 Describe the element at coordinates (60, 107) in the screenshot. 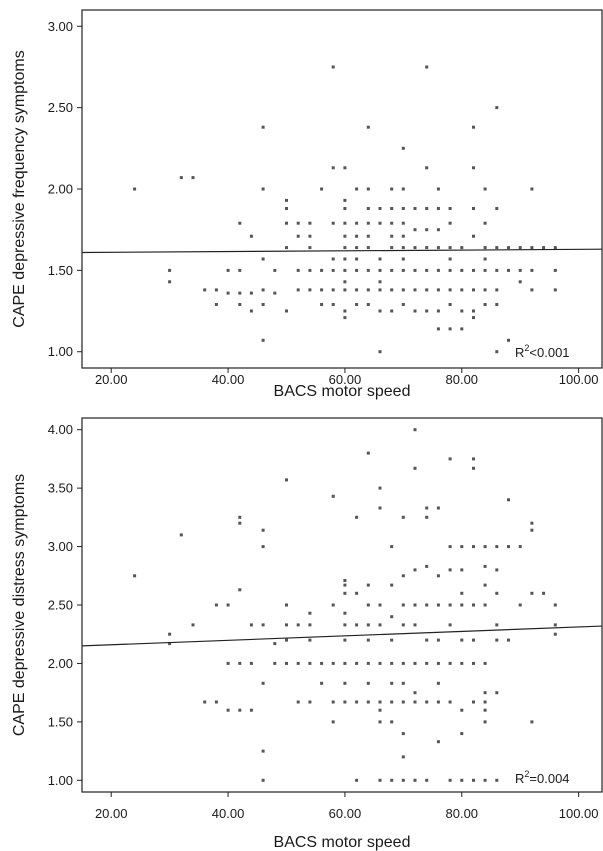

I see `y-tick-label: 2.50` at that location.